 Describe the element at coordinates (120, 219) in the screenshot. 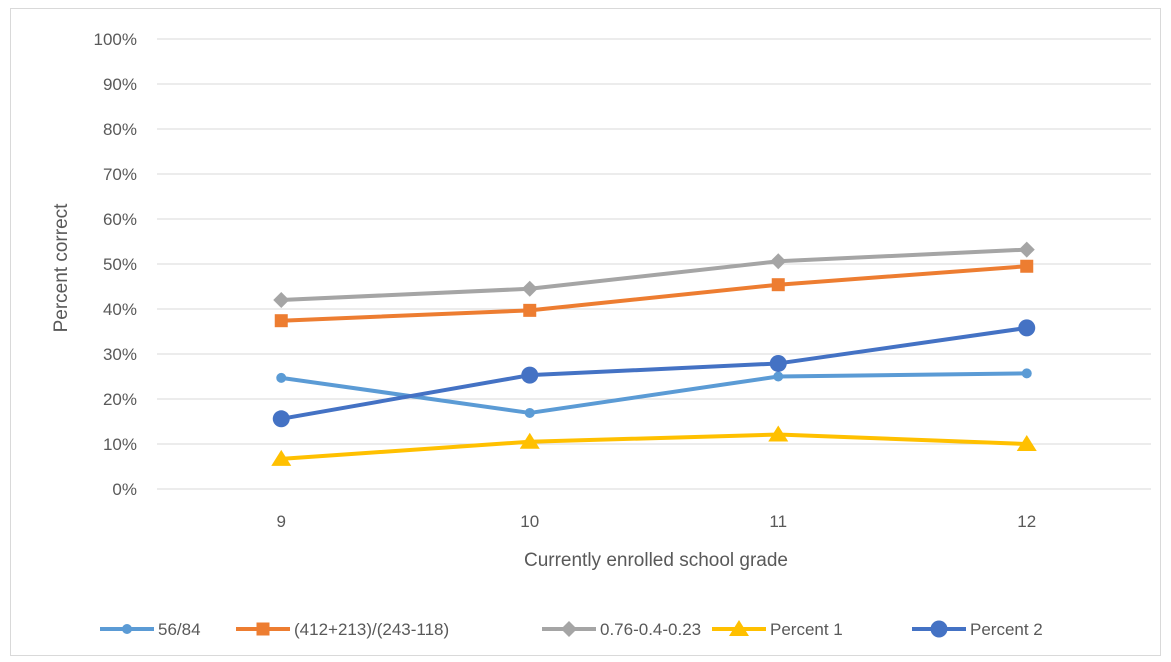

I see `y-tick-label: 60%` at that location.